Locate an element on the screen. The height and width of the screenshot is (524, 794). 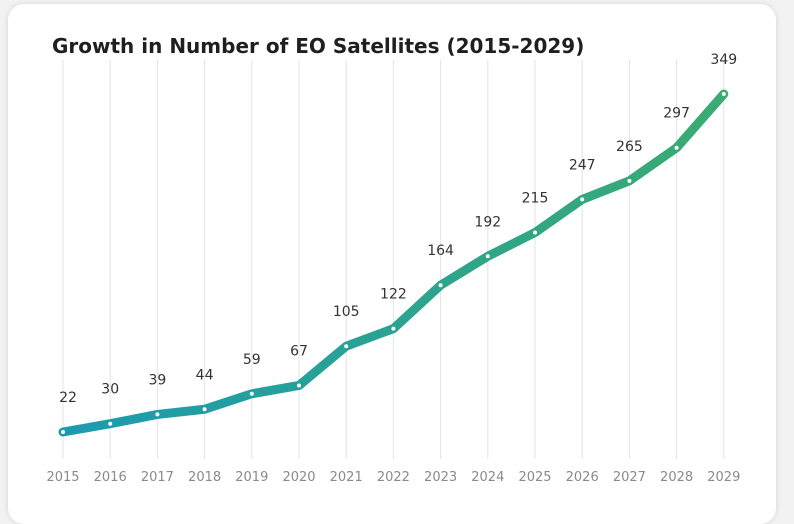
data-point-2017 is located at coordinates (157, 414).